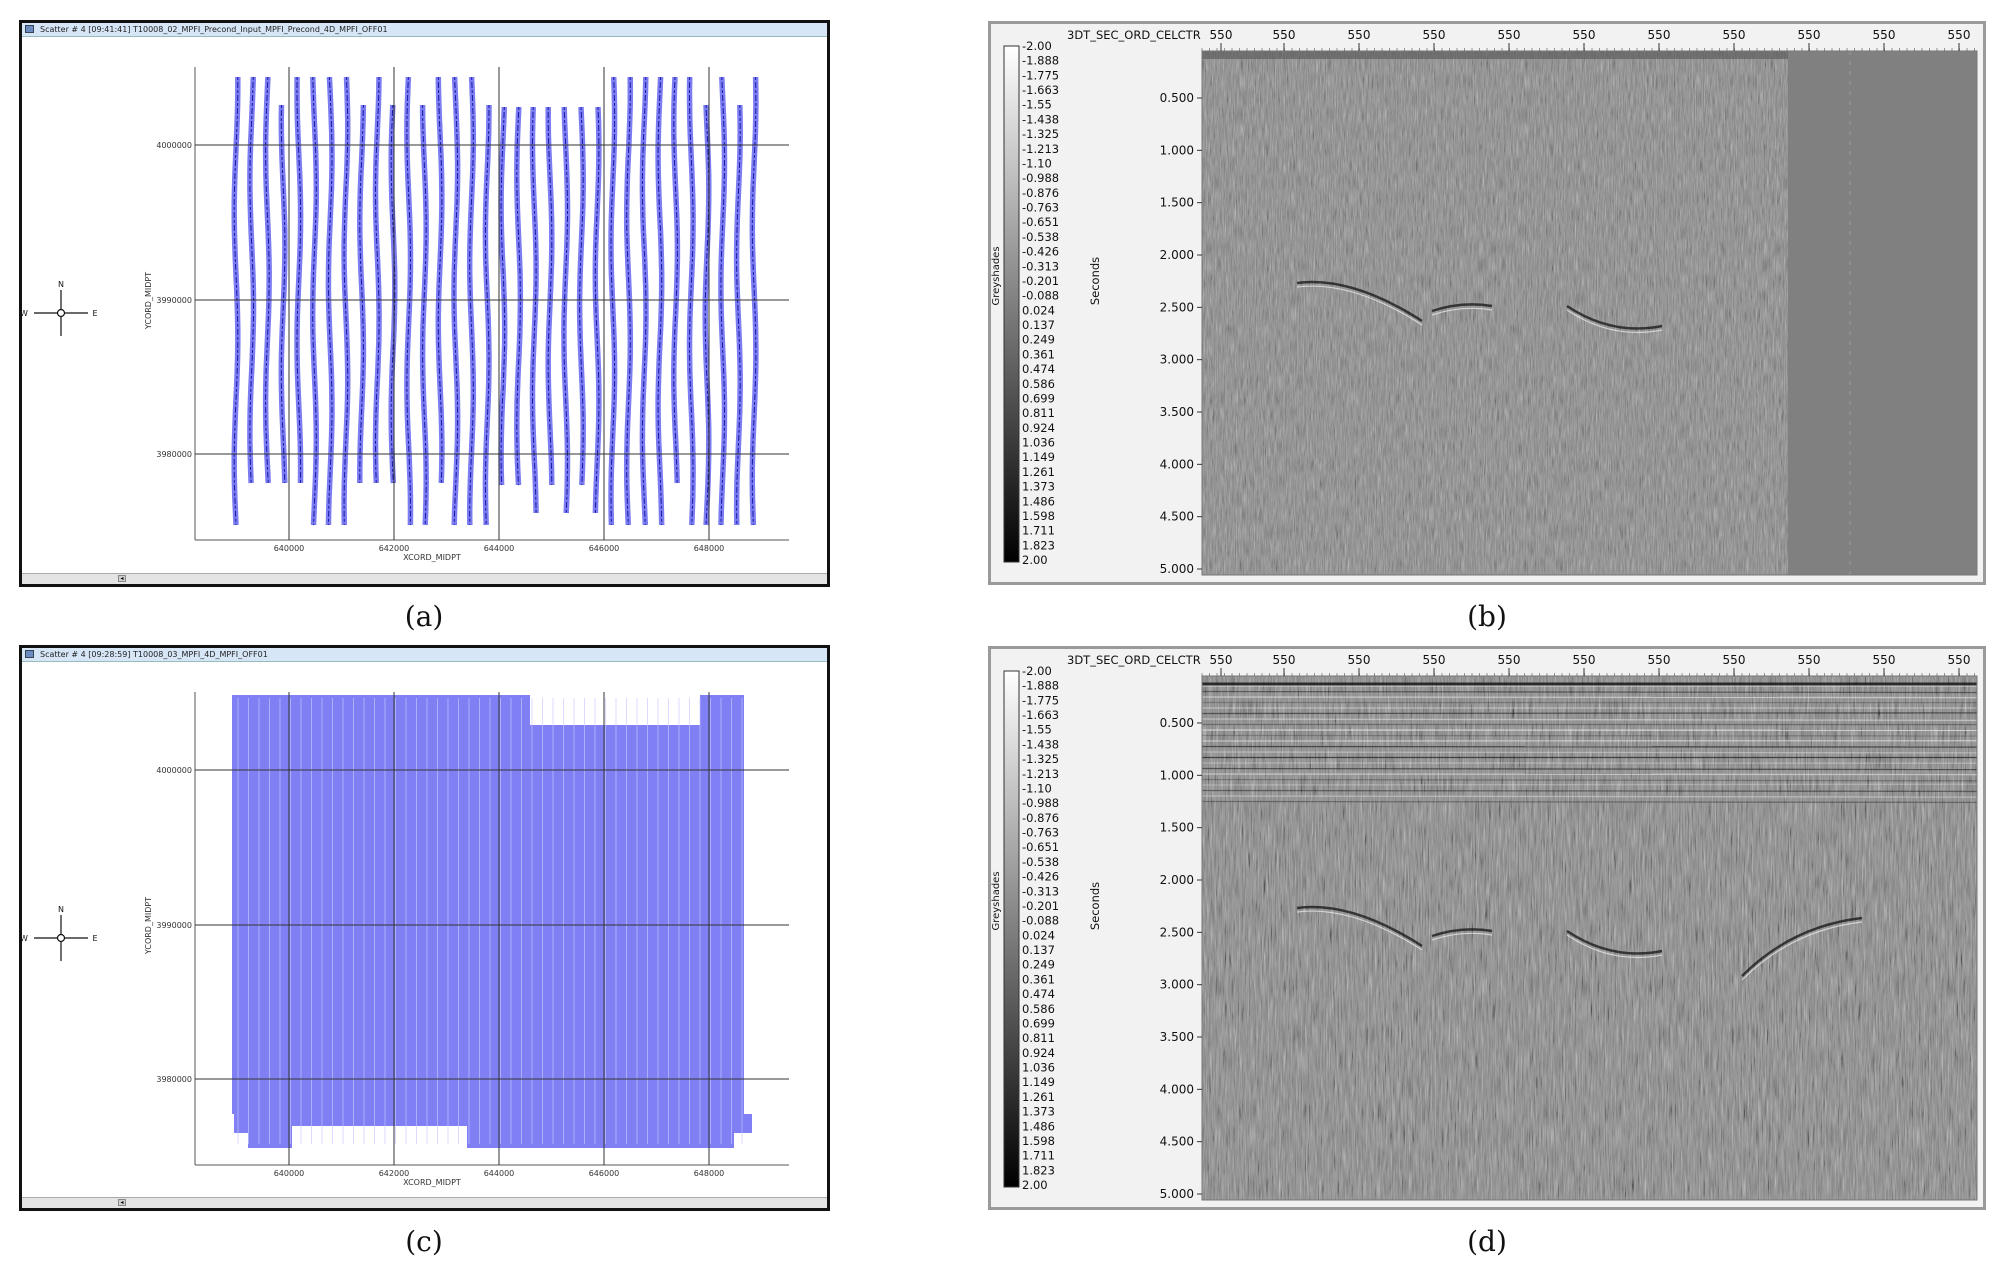  What do you see at coordinates (1038, 310) in the screenshot?
I see `colorbar-tick-label: 0.024` at bounding box center [1038, 310].